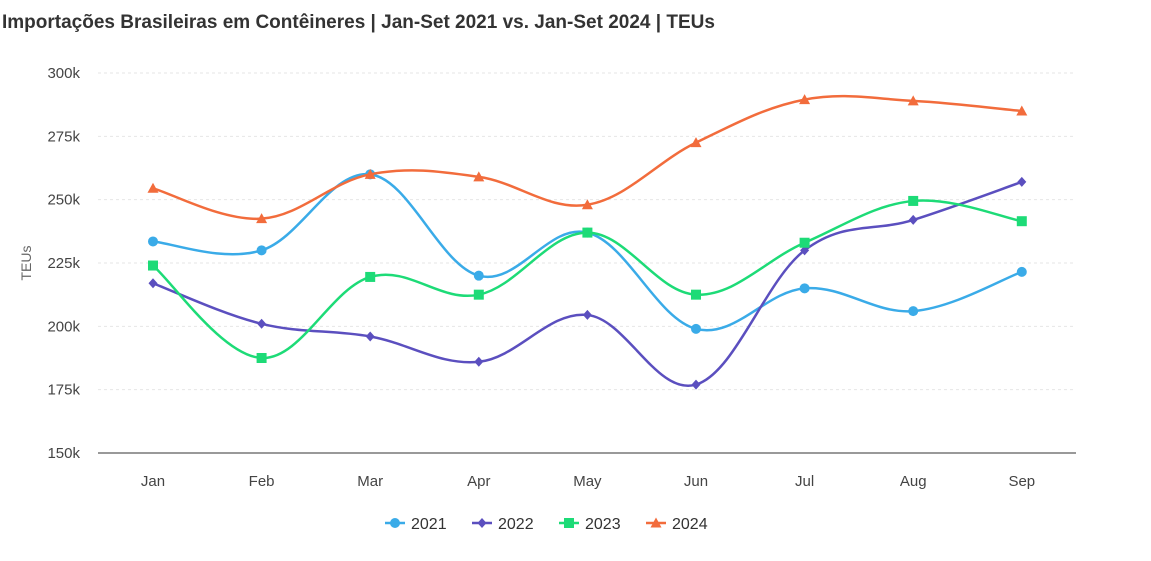 The image size is (1151, 561). I want to click on legend: 2021 2022 2023 2024, so click(546, 524).